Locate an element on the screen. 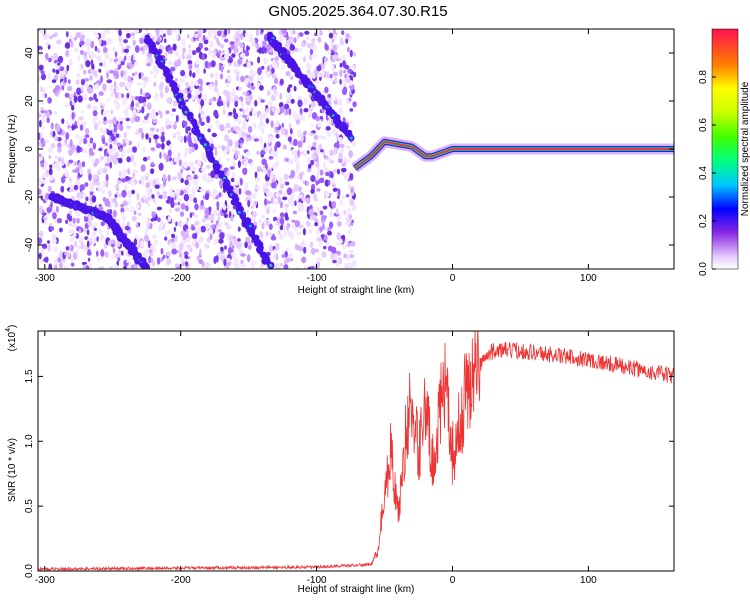 This screenshot has width=750, height=605. colorbar-ticks: 0.0 0.2 0.4 0.6 0.8 is located at coordinates (707, 173).